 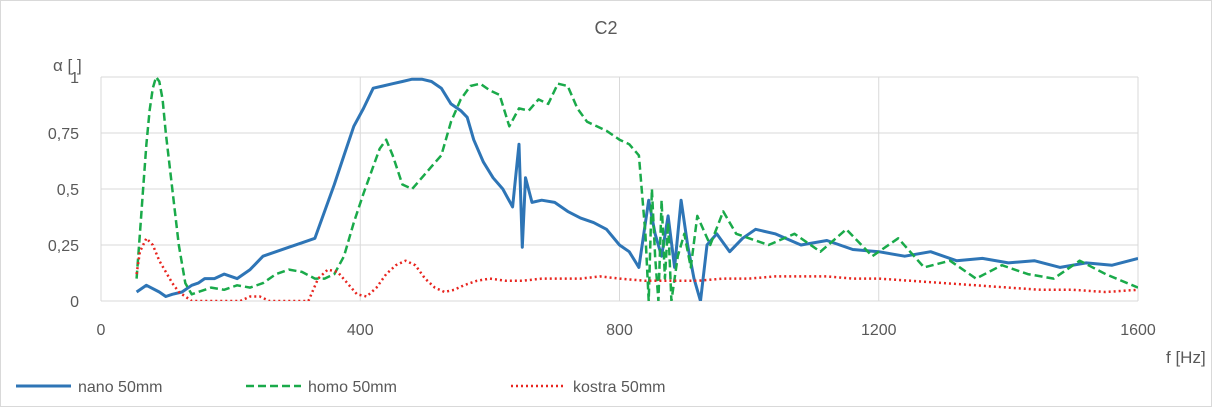 I want to click on y-tick-labels: 0 0,25 0,5 0,75 1, so click(x=63, y=190).